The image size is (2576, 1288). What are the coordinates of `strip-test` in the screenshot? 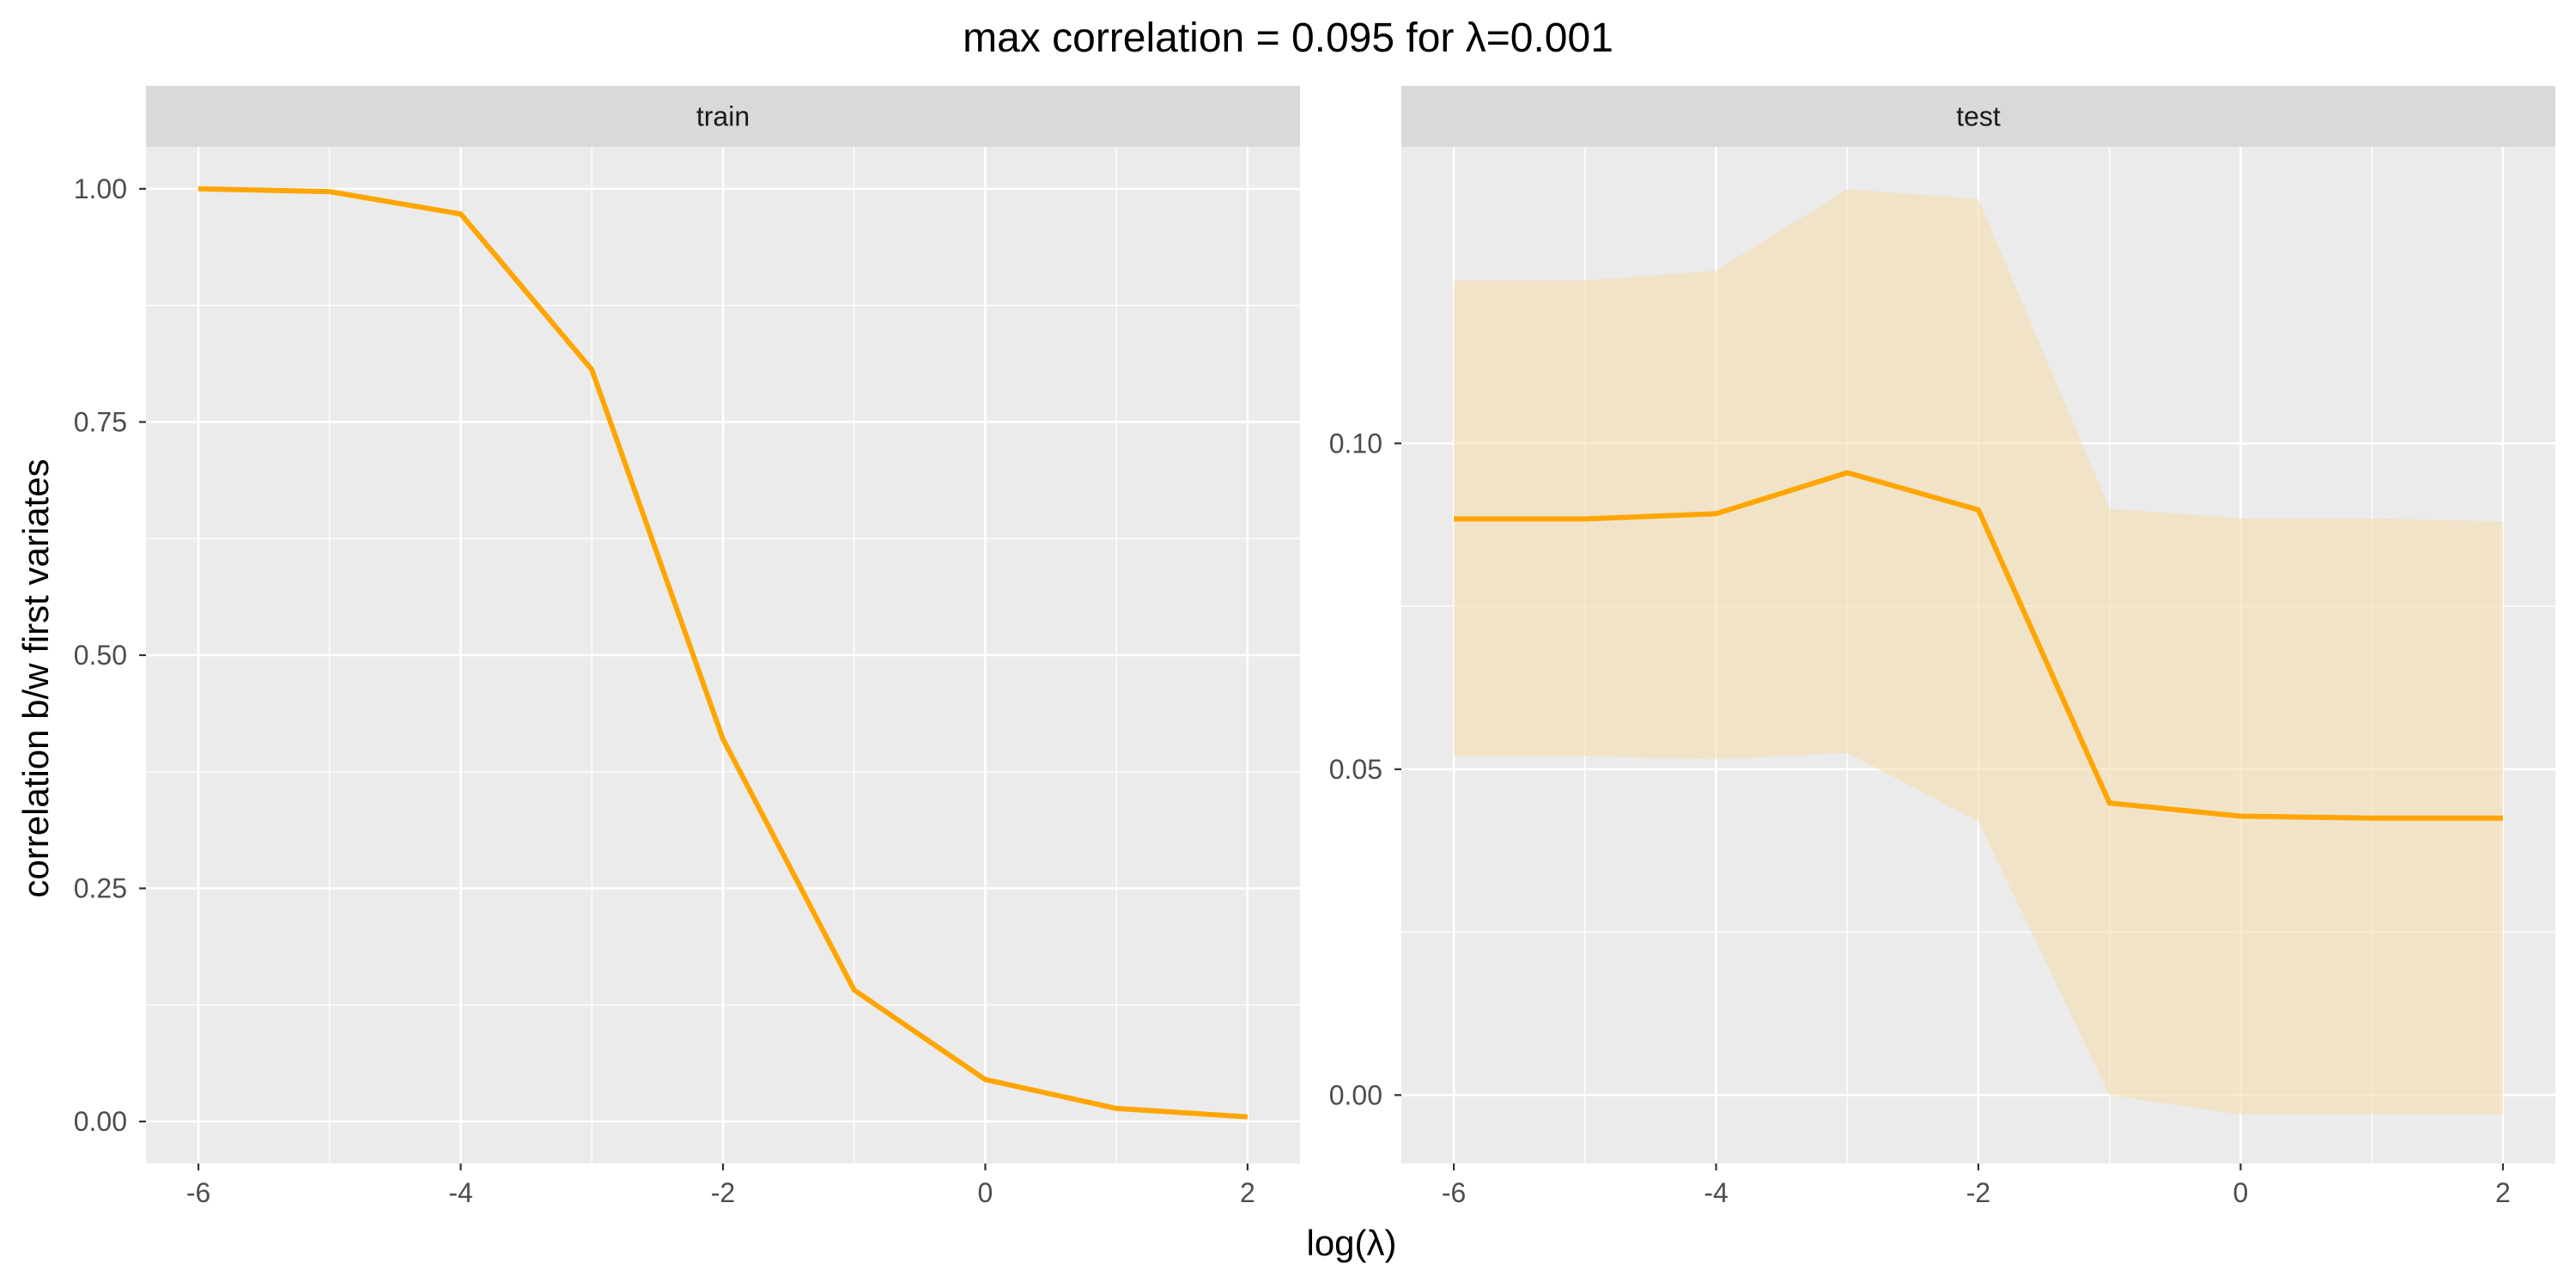 It's located at (1978, 117).